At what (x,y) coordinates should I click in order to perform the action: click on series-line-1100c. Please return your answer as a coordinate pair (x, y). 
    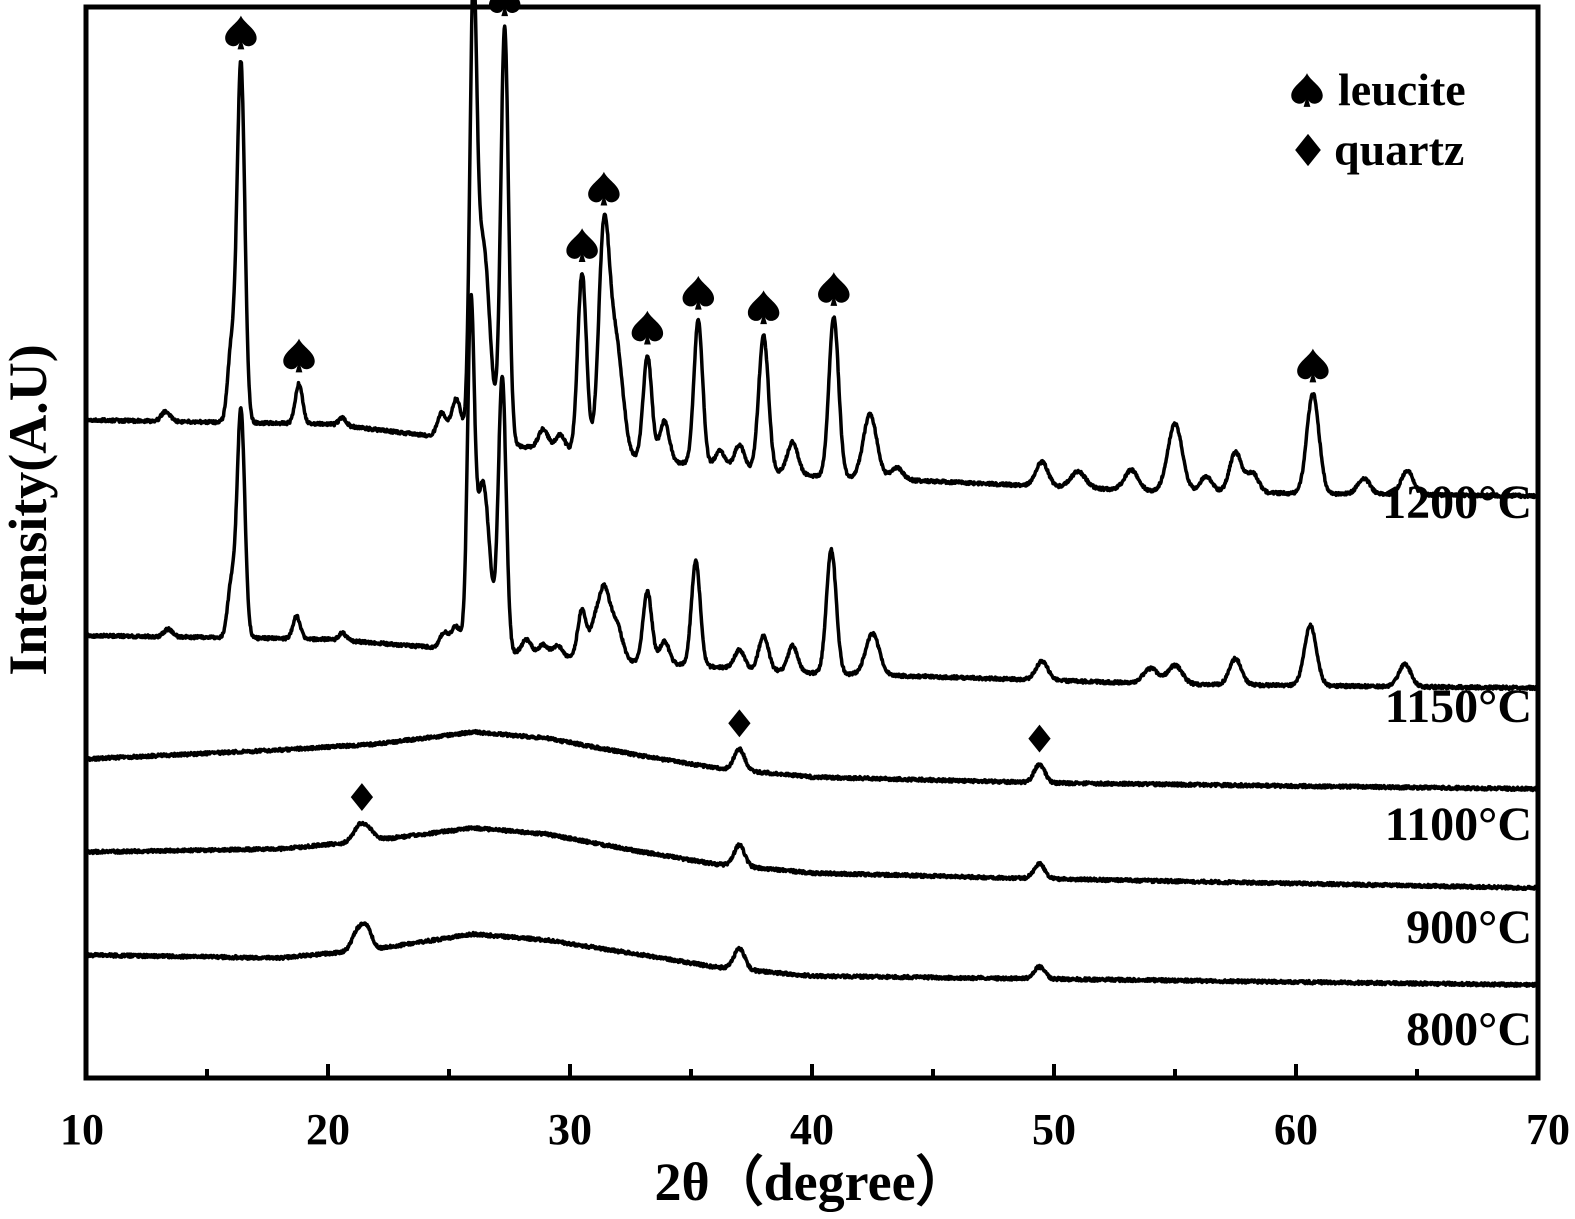
    Looking at the image, I should click on (812, 760).